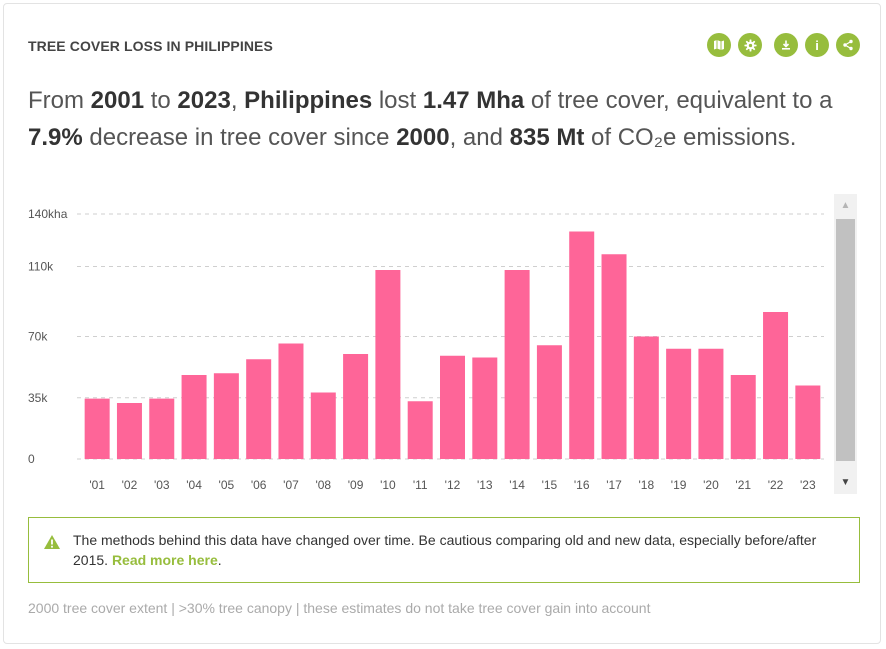  What do you see at coordinates (194, 485) in the screenshot?
I see `x-tick-label: '04` at bounding box center [194, 485].